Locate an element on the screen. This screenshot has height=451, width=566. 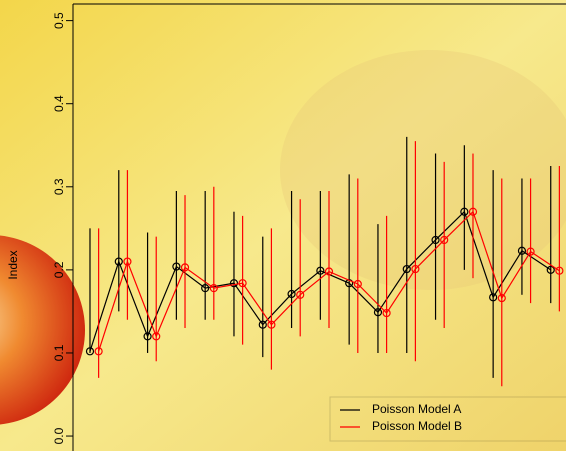
legend-label: Poisson Model A is located at coordinates (416, 409).